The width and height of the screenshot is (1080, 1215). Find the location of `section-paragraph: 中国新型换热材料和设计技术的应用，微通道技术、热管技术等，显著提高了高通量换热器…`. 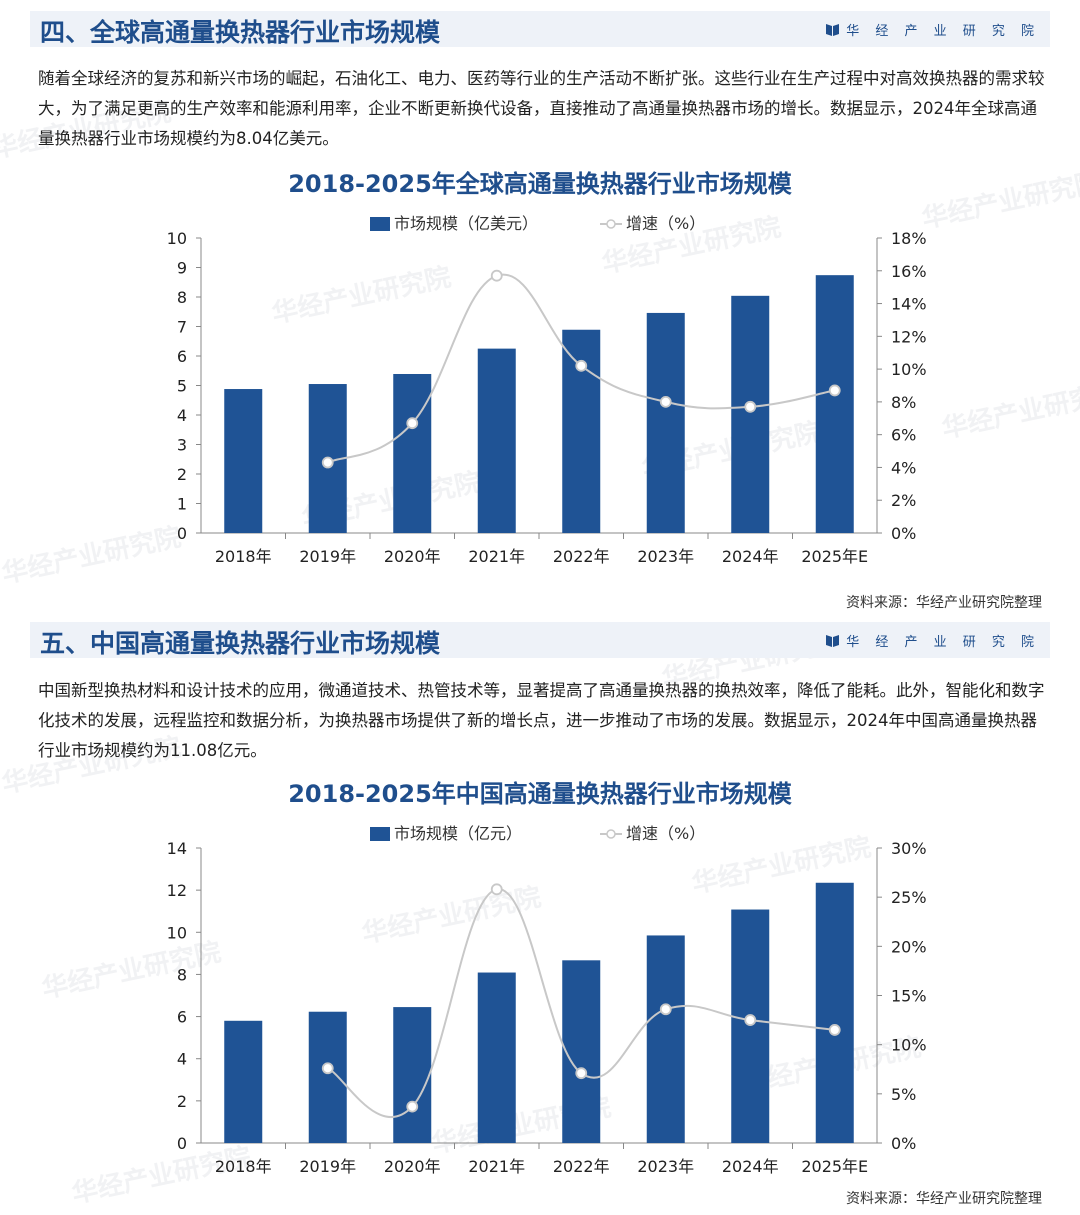

section-paragraph: 中国新型换热材料和设计技术的应用，微通道技术、热管技术等，显著提高了高通量换热器… is located at coordinates (541, 720).